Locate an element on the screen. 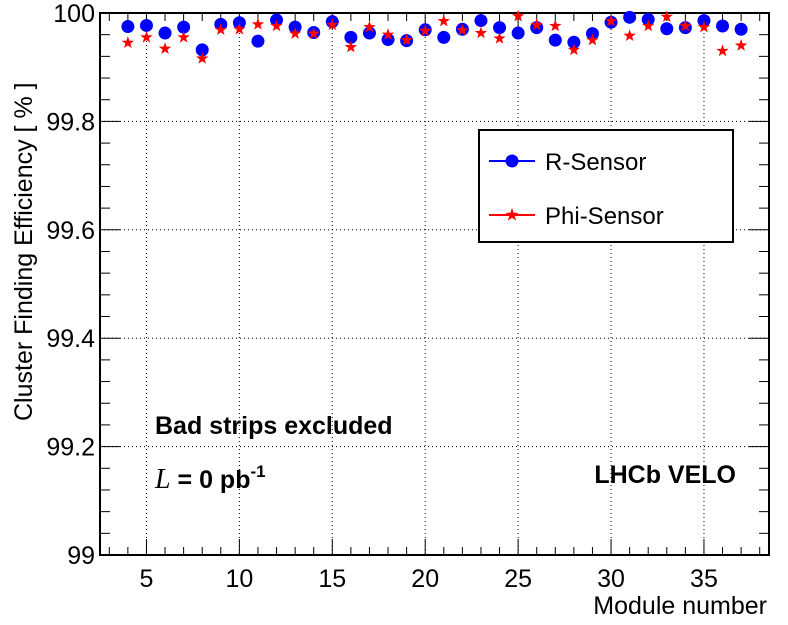  data-series is located at coordinates (434, 36).